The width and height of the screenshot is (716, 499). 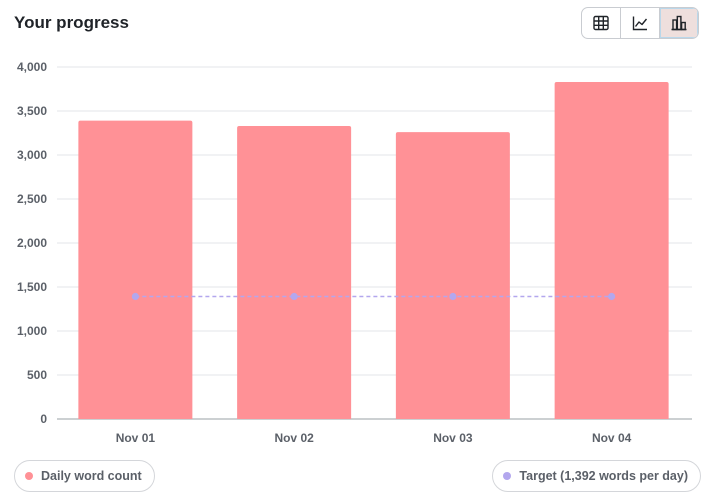 What do you see at coordinates (32, 67) in the screenshot?
I see `y-tick-label: 4,000` at bounding box center [32, 67].